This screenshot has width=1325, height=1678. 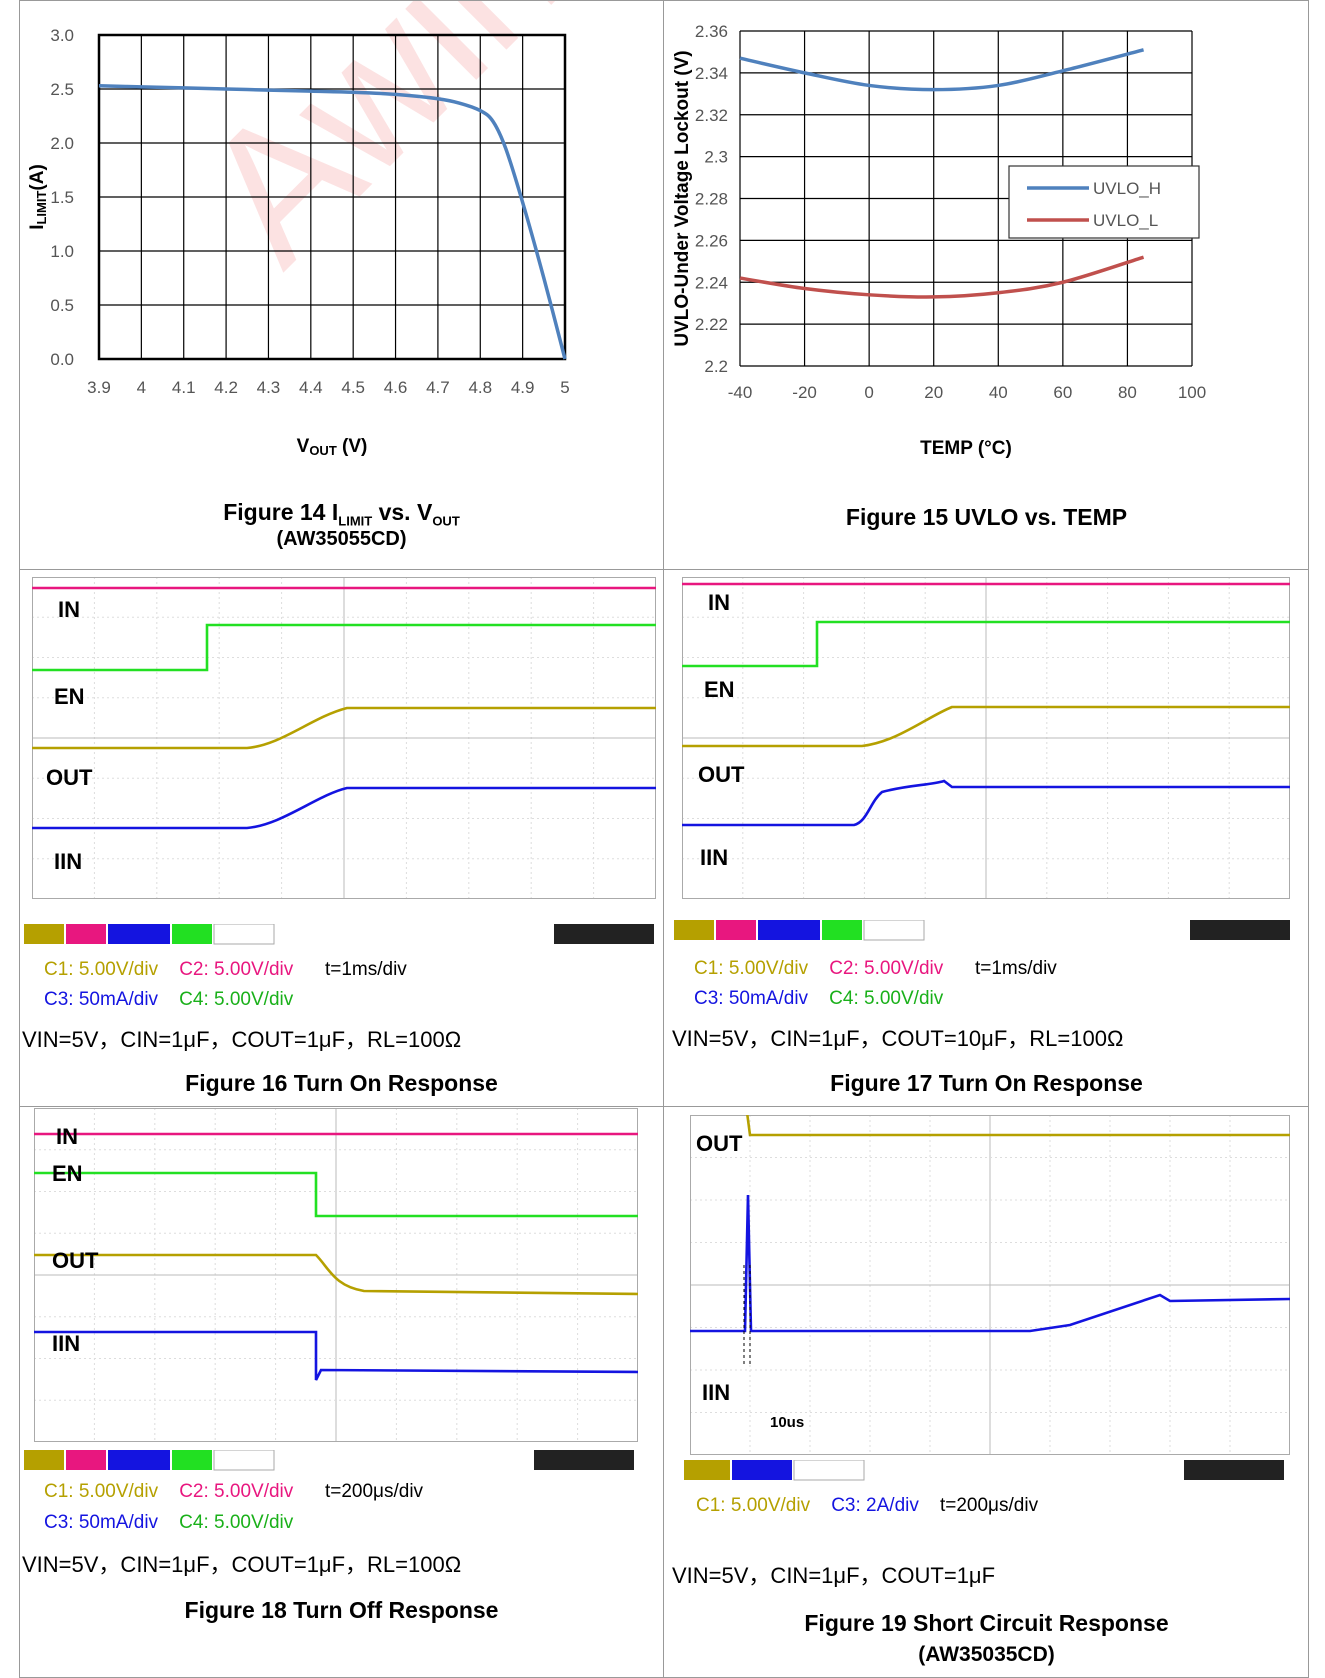 What do you see at coordinates (719, 602) in the screenshot?
I see `fig17-label-in: IN` at bounding box center [719, 602].